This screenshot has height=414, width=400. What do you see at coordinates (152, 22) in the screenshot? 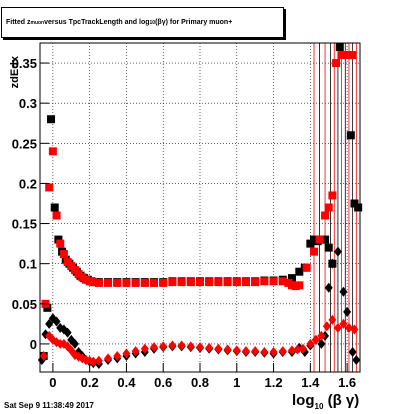
I see `title-subscript-10: 10` at bounding box center [152, 22].